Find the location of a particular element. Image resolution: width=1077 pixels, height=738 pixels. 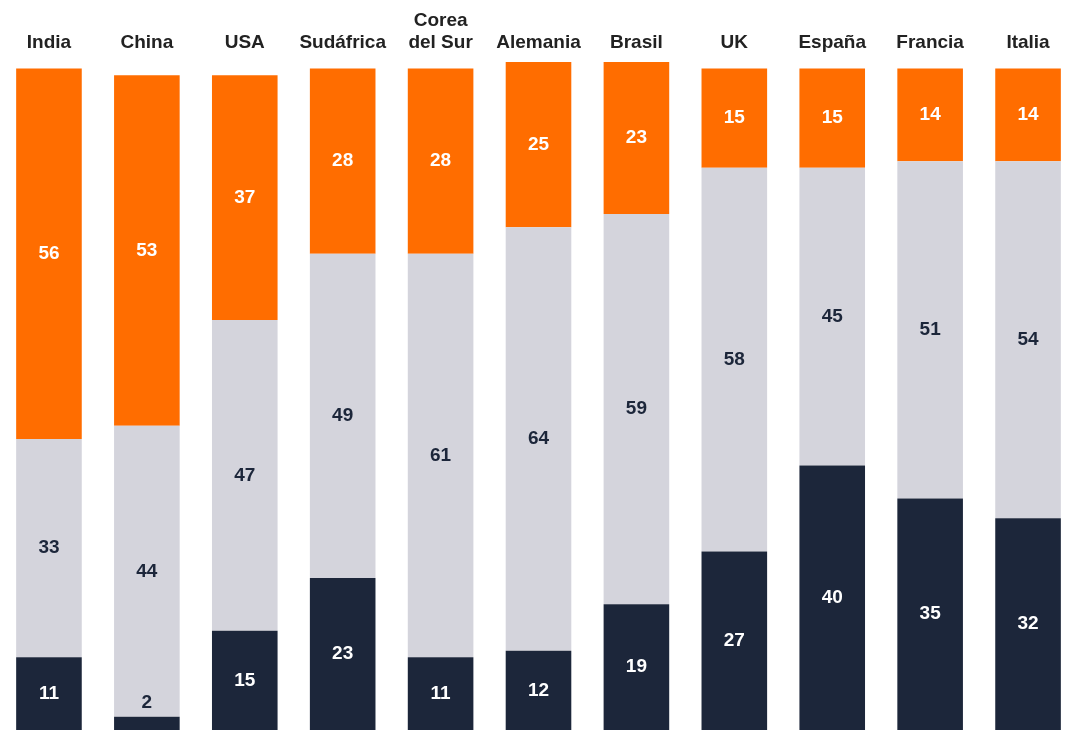

x-tick-label: Sudáfrica is located at coordinates (343, 41).